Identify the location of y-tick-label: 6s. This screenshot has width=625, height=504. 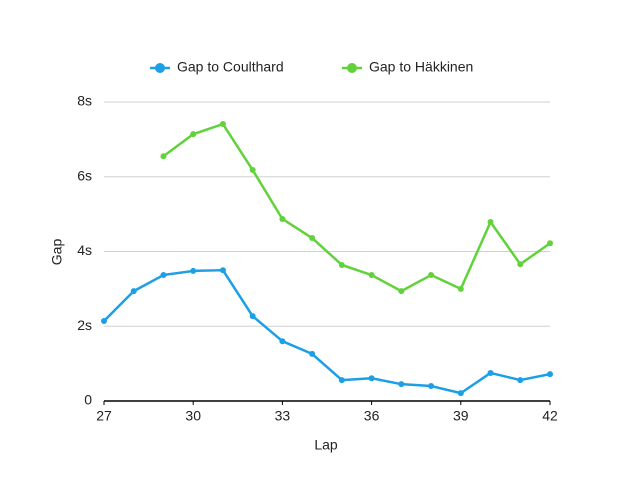
(84, 175).